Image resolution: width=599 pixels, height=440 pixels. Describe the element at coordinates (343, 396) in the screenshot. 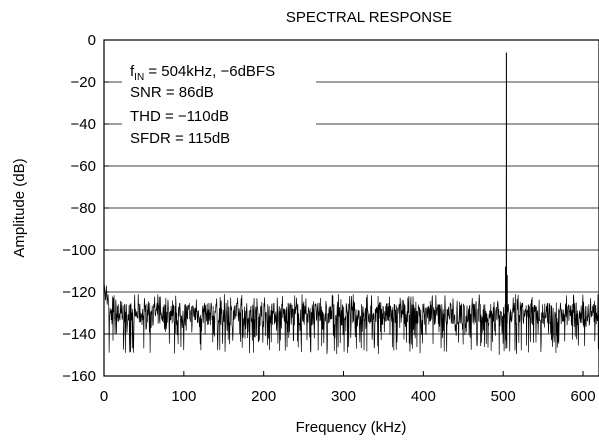

I see `x-tick-label: 300` at that location.